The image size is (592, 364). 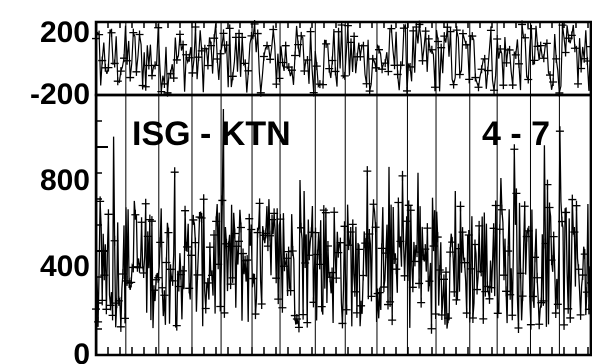 What do you see at coordinates (60, 190) in the screenshot?
I see `axis-labels: 200 -200 800 400 0` at bounding box center [60, 190].